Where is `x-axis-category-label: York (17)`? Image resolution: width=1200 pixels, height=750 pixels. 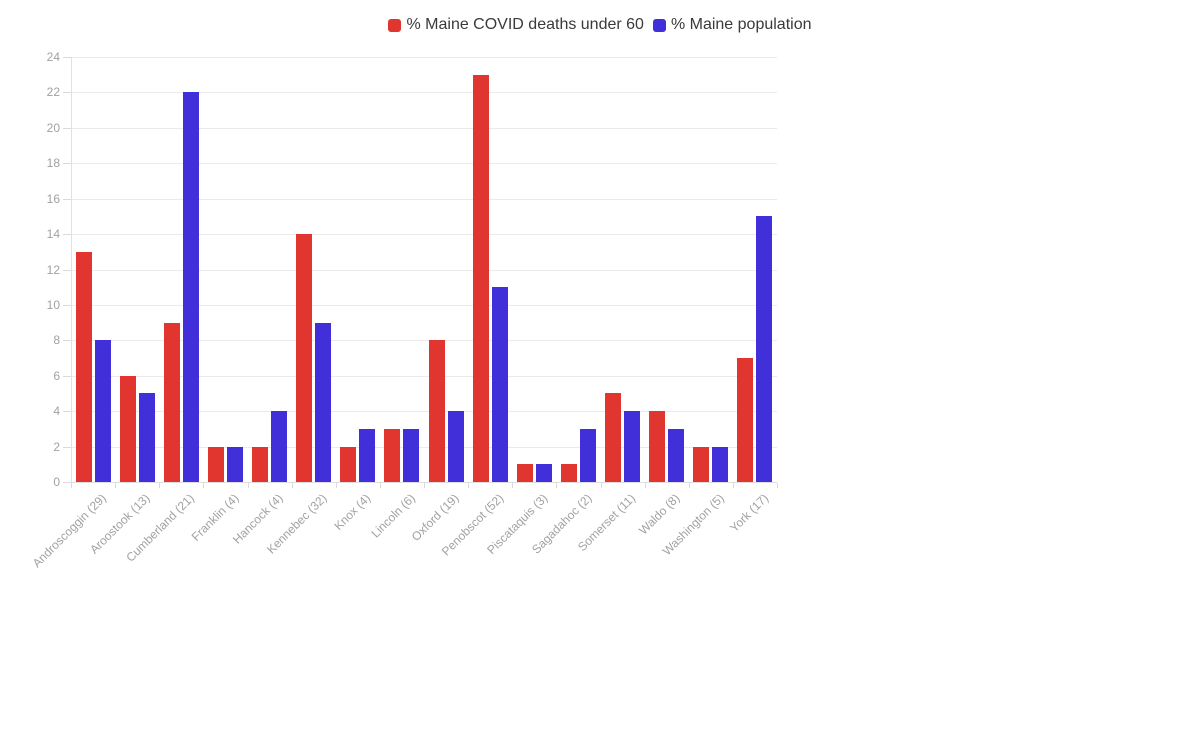
x-axis-category-label: York (17) is located at coordinates (748, 513).